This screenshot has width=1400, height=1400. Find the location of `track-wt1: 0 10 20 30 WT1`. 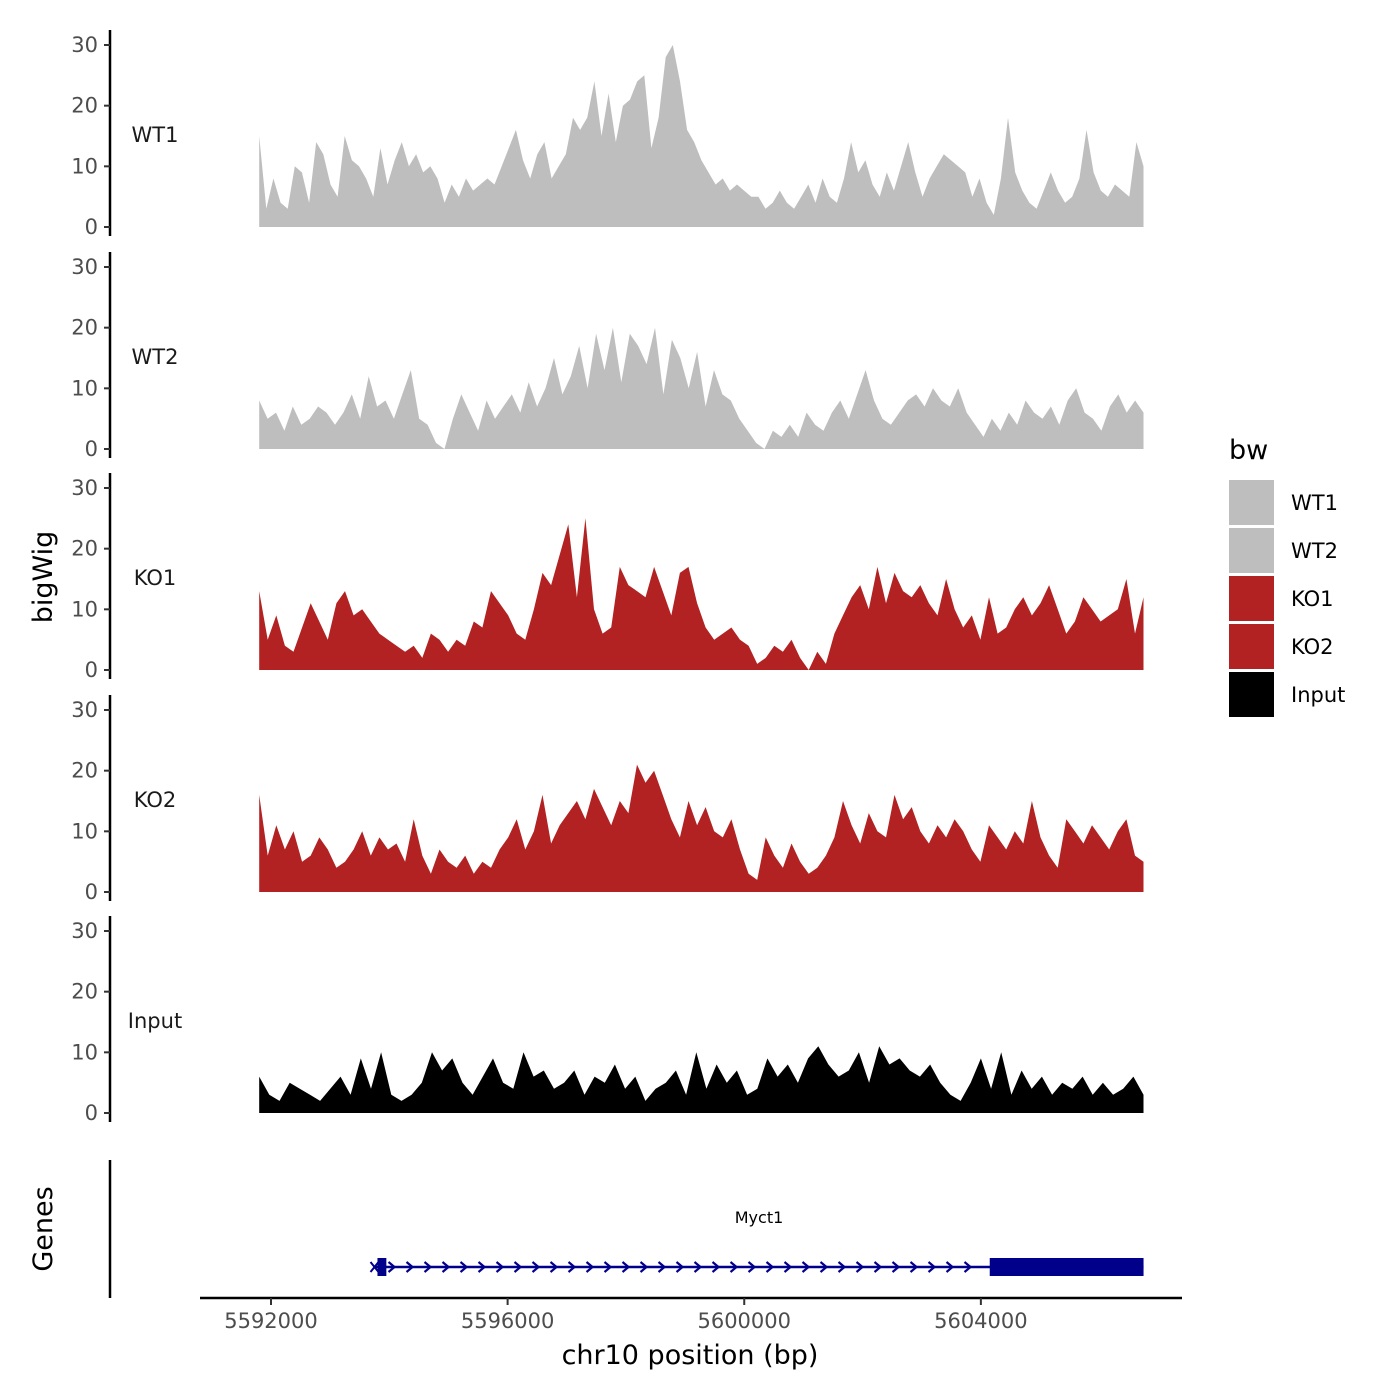

track-wt1: 0 10 20 30 WT1 is located at coordinates (607, 134).